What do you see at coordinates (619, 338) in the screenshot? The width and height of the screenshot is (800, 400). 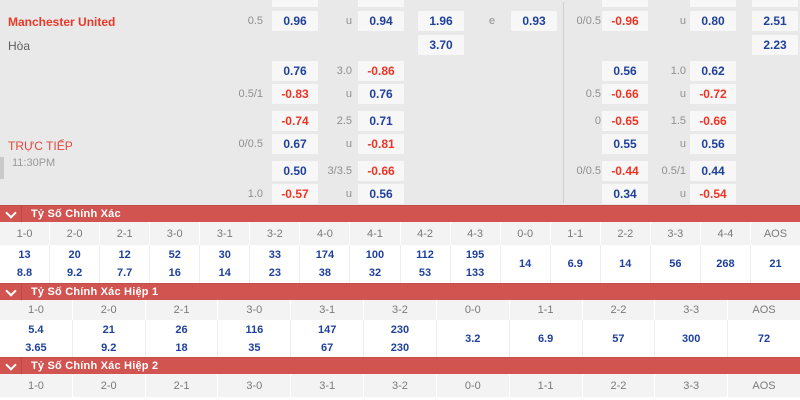 I see `score-odds-cell: 57` at bounding box center [619, 338].